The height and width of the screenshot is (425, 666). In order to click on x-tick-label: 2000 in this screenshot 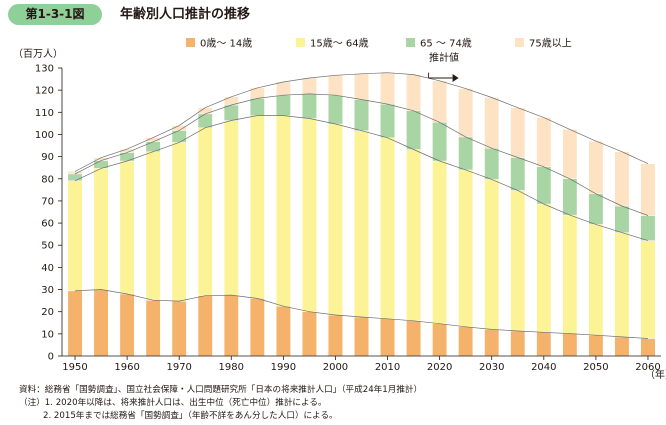, I will do `click(335, 367)`.